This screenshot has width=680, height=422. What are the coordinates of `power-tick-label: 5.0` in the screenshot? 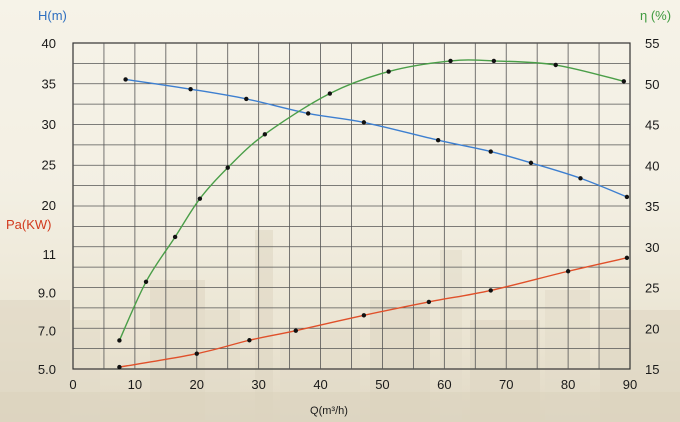 It's located at (47, 369).